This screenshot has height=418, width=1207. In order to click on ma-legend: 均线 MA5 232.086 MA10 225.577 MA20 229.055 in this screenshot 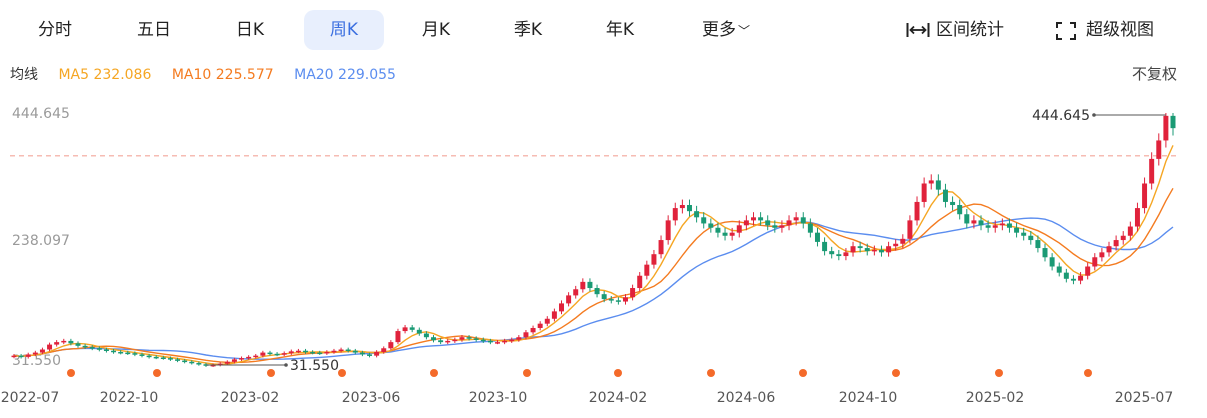, I will do `click(211, 74)`.